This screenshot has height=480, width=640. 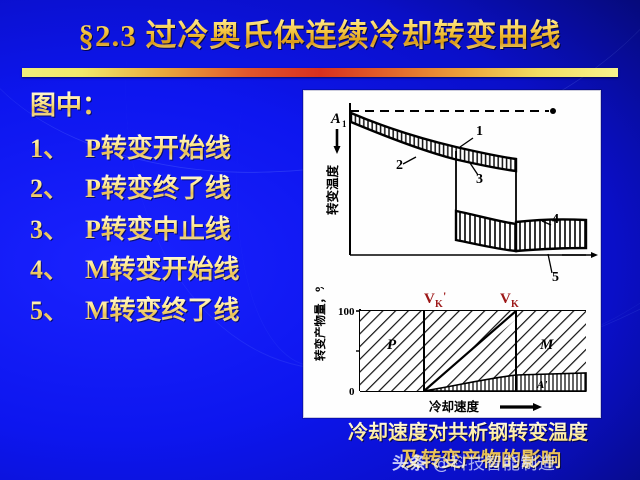 What do you see at coordinates (50, 269) in the screenshot?
I see `legend-item-4-number: 4、` at bounding box center [50, 269].